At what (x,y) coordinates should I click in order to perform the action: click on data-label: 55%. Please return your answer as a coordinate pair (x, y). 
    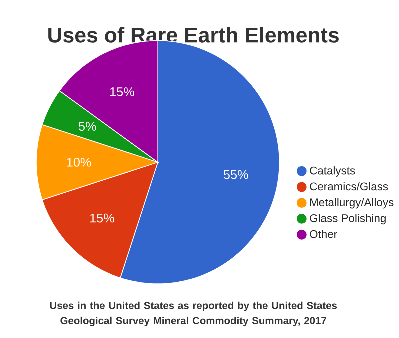
    Looking at the image, I should click on (236, 175).